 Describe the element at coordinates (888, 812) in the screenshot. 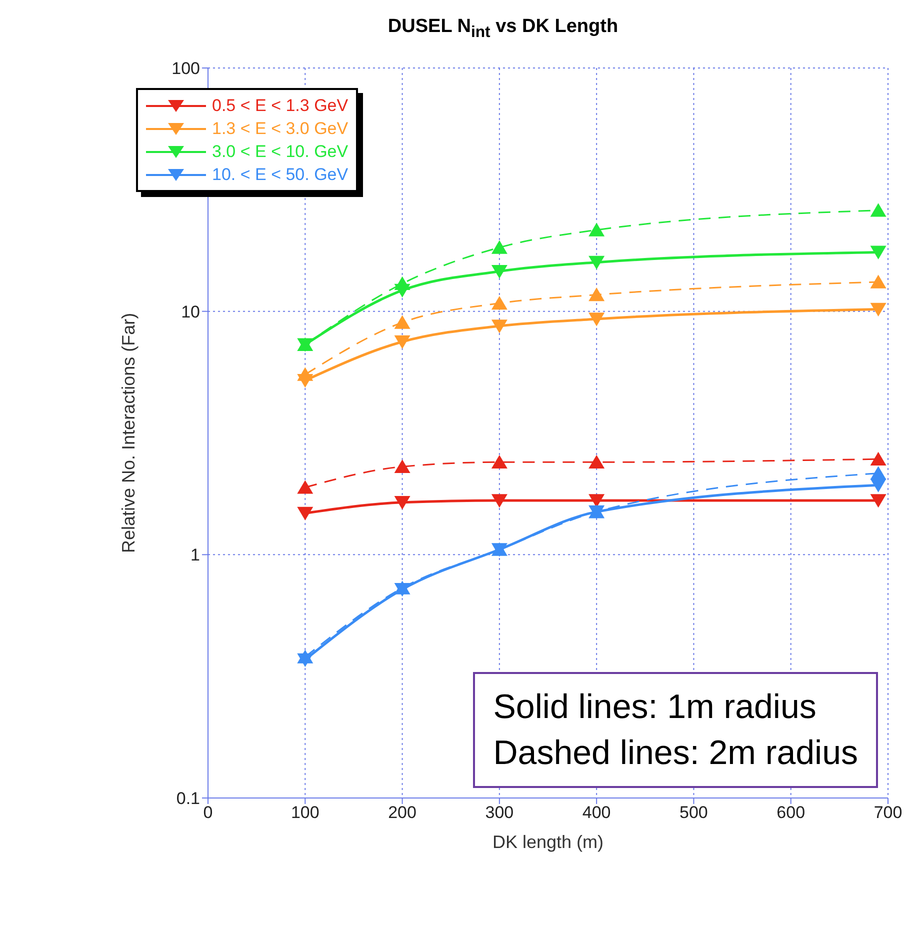

I see `x-tick-label: 700` at that location.